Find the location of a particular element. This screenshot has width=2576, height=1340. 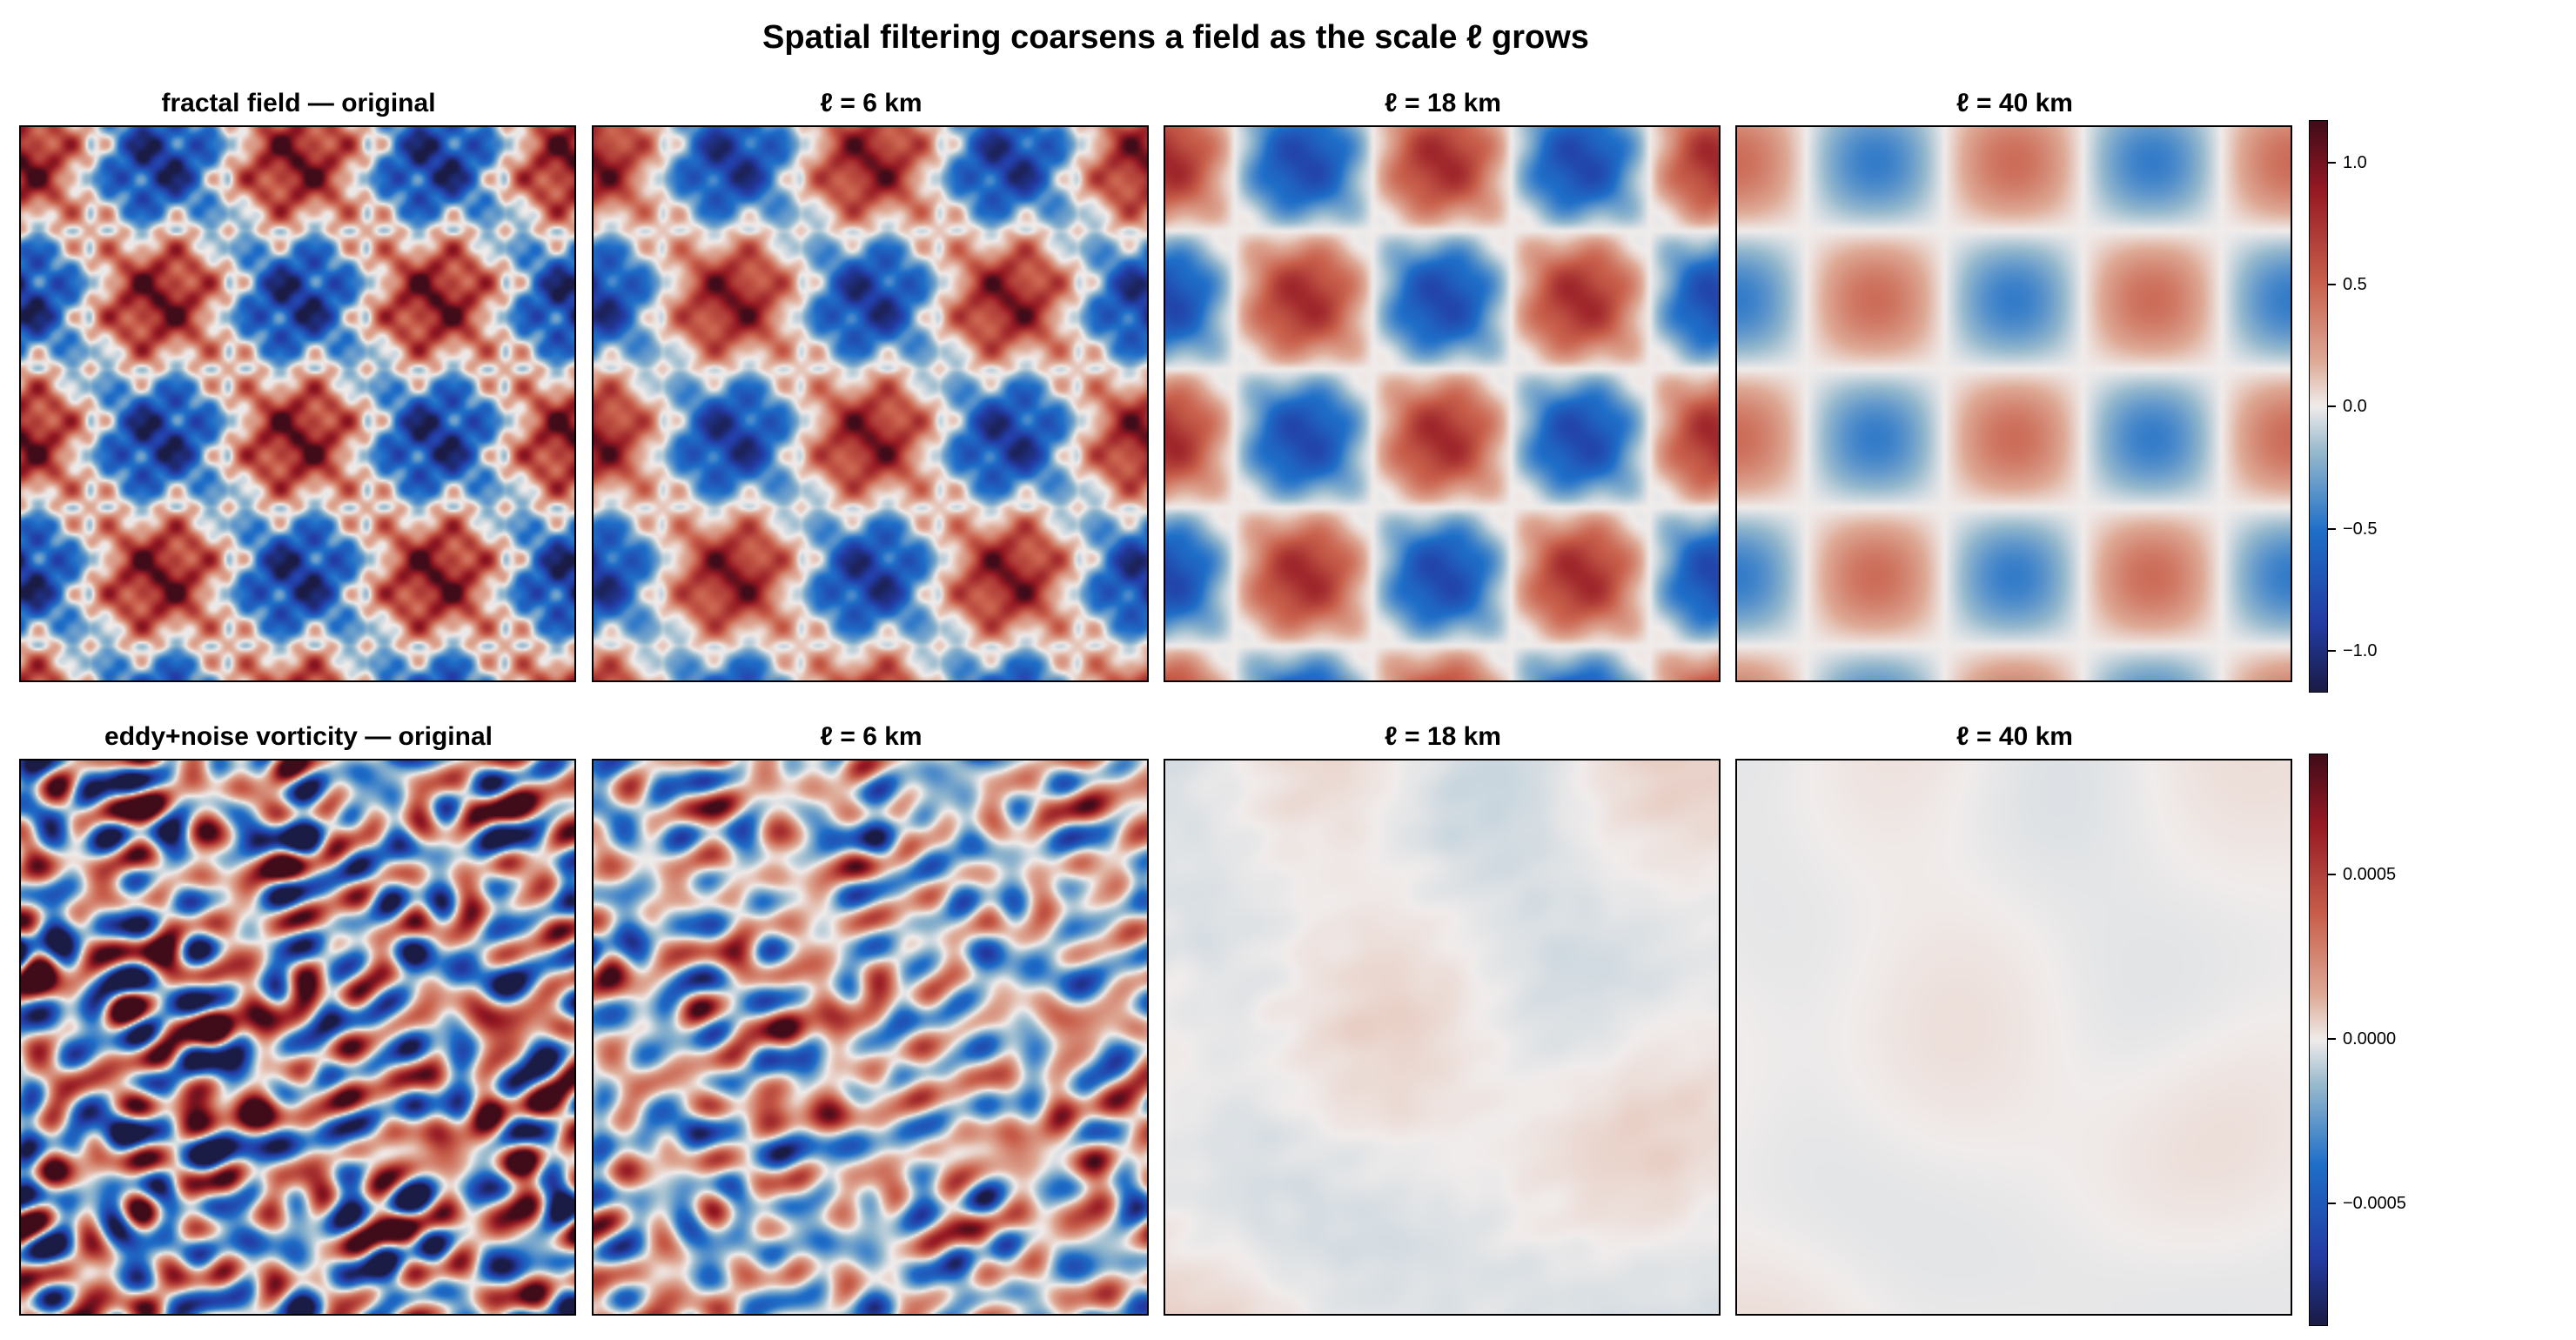

colorbar-tick-label: −0.5 is located at coordinates (2361, 529).